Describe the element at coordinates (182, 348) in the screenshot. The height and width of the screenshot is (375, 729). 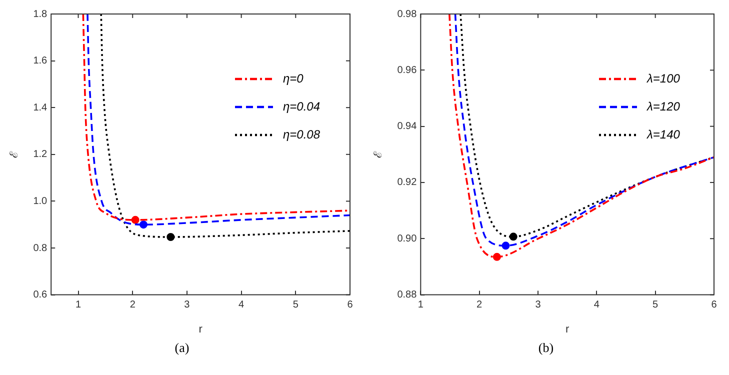
I see `text: (a)` at that location.